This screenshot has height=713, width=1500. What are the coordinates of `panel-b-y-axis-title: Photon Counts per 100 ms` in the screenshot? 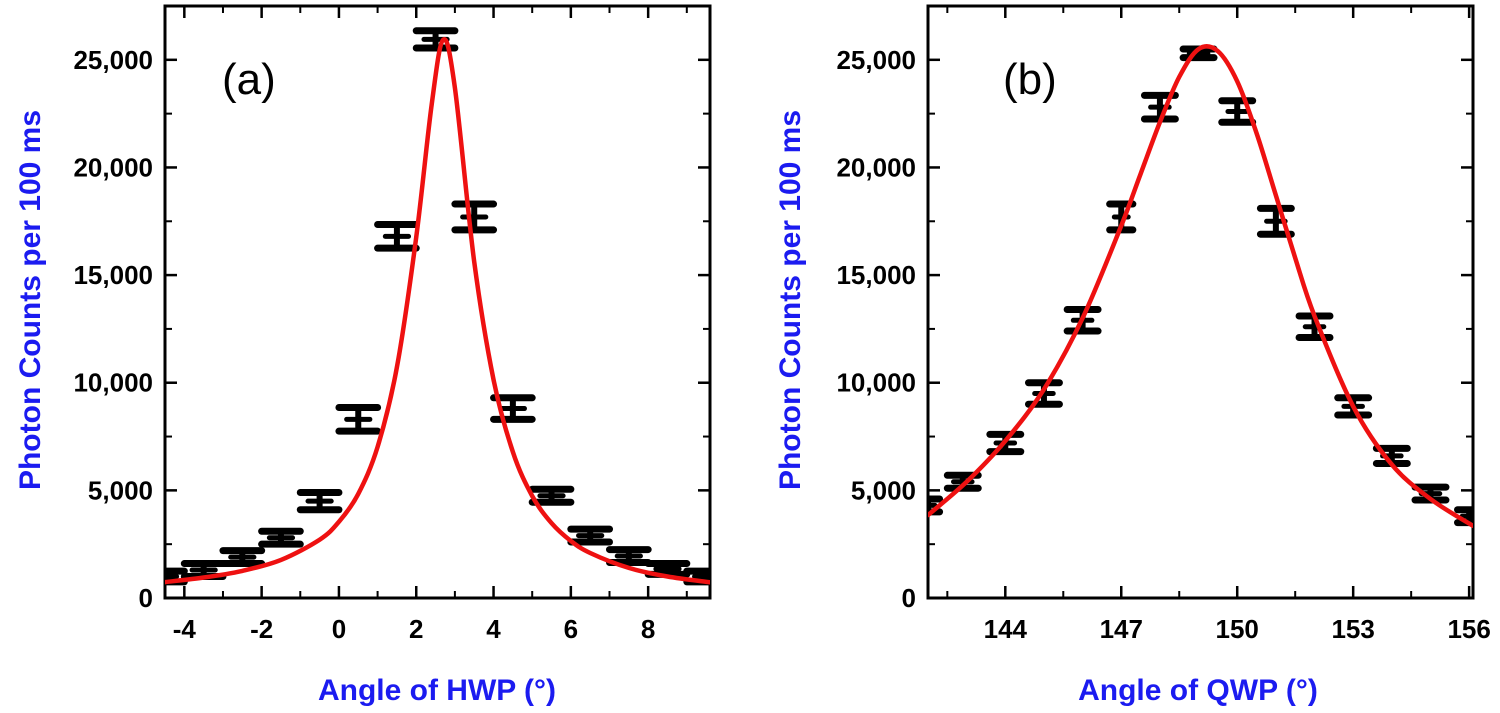 It's located at (790, 300).